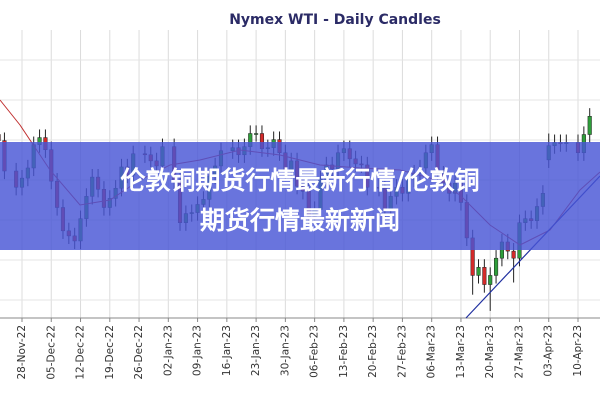 This screenshot has height=400, width=600. I want to click on x-tick-label: 12-Dec-22, so click(81, 352).